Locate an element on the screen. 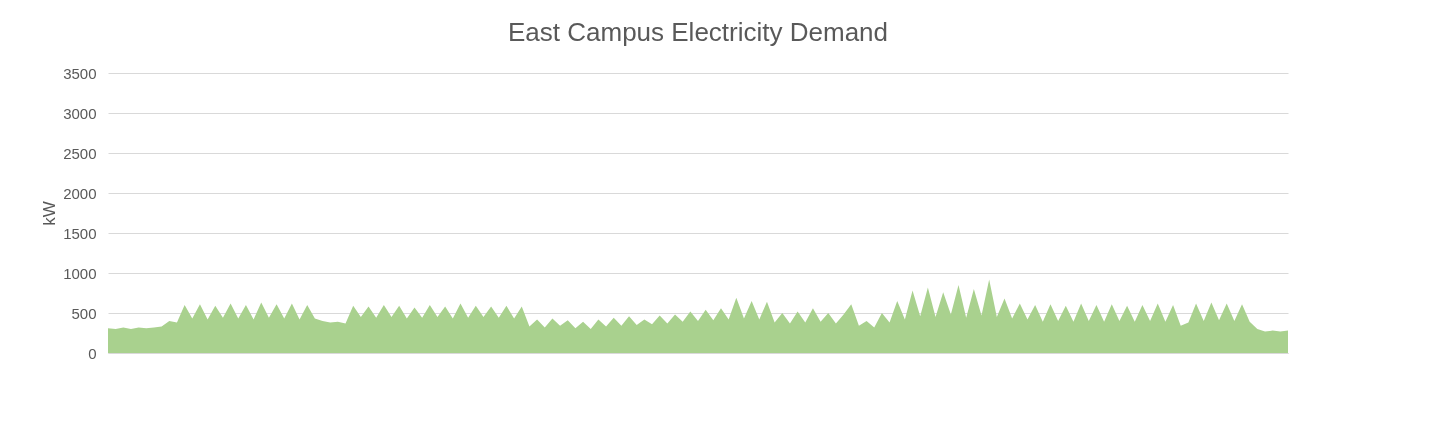  y-tick-label: 3000 is located at coordinates (80, 113).